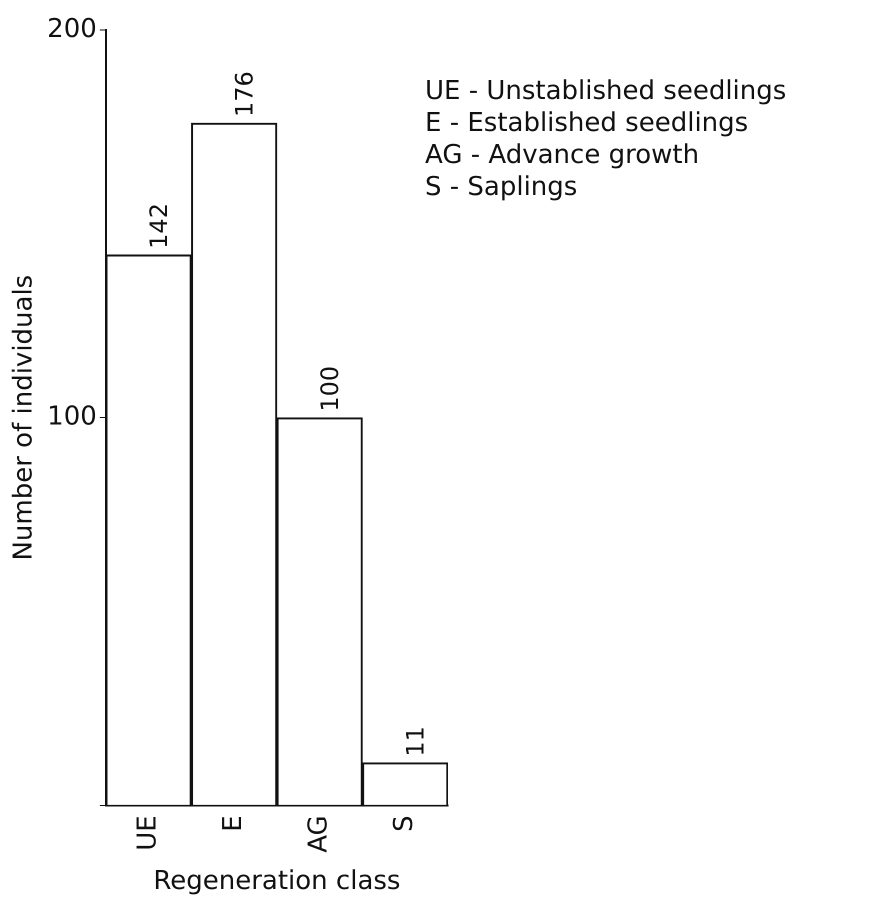 The width and height of the screenshot is (877, 912). I want to click on data-label: 100, so click(330, 389).